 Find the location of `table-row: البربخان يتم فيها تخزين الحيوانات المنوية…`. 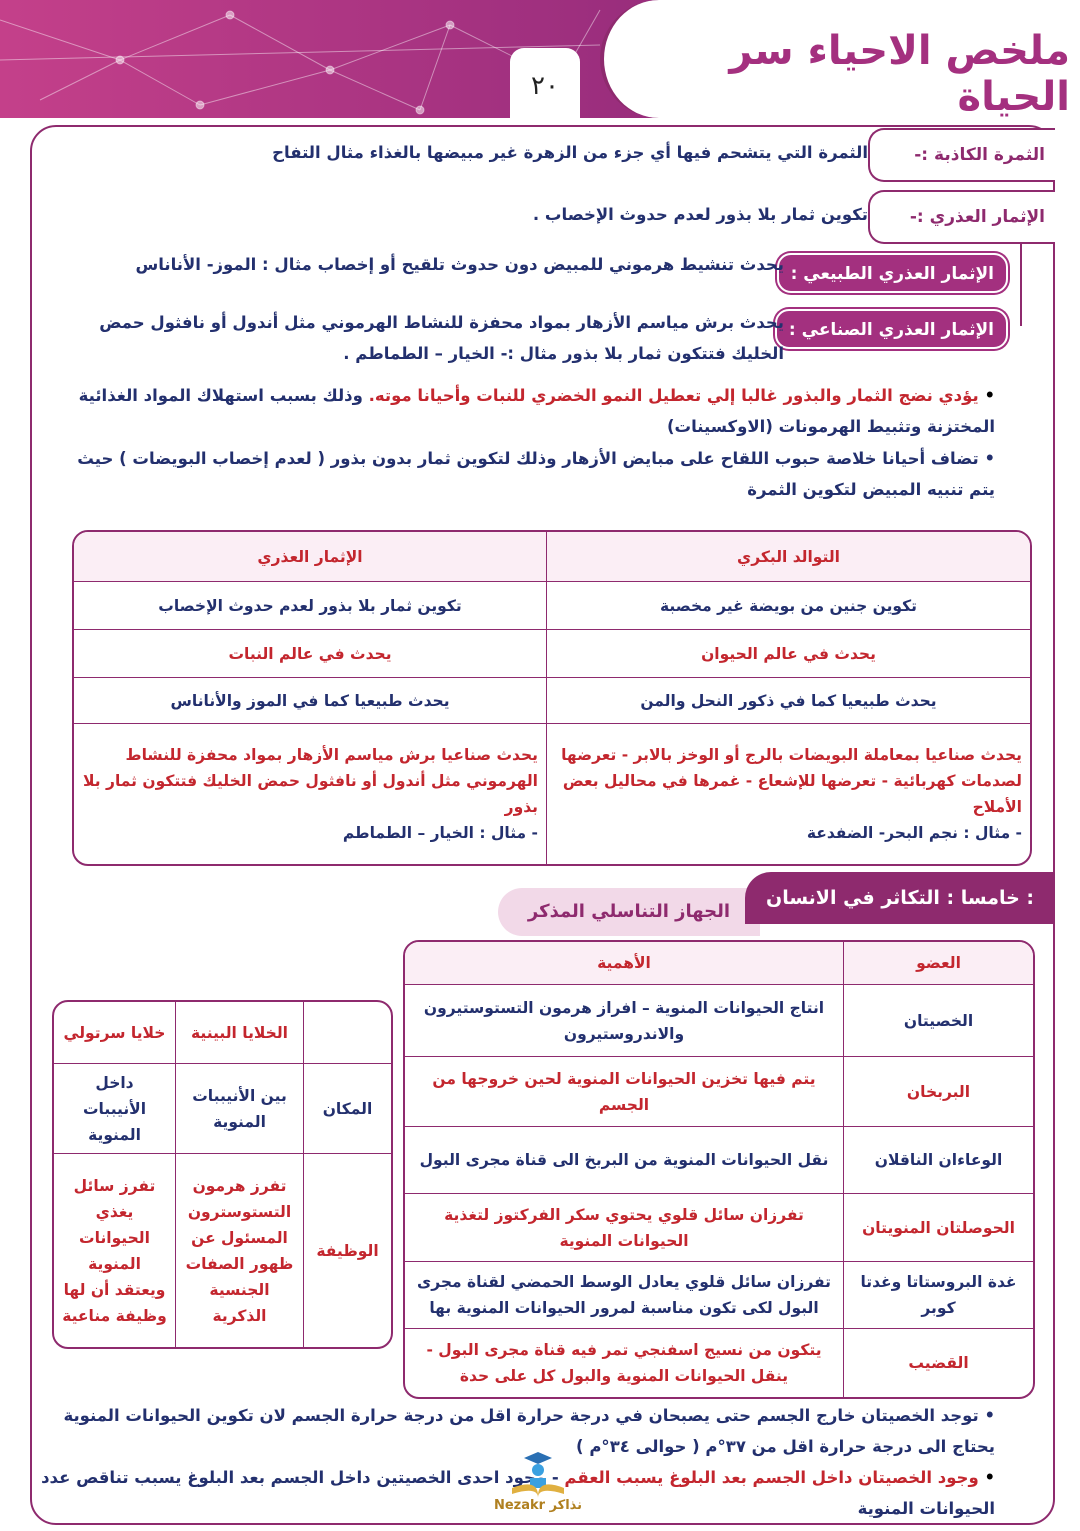

table-row: البربخان يتم فيها تخزين الحيوانات المنوية… is located at coordinates (719, 1092).